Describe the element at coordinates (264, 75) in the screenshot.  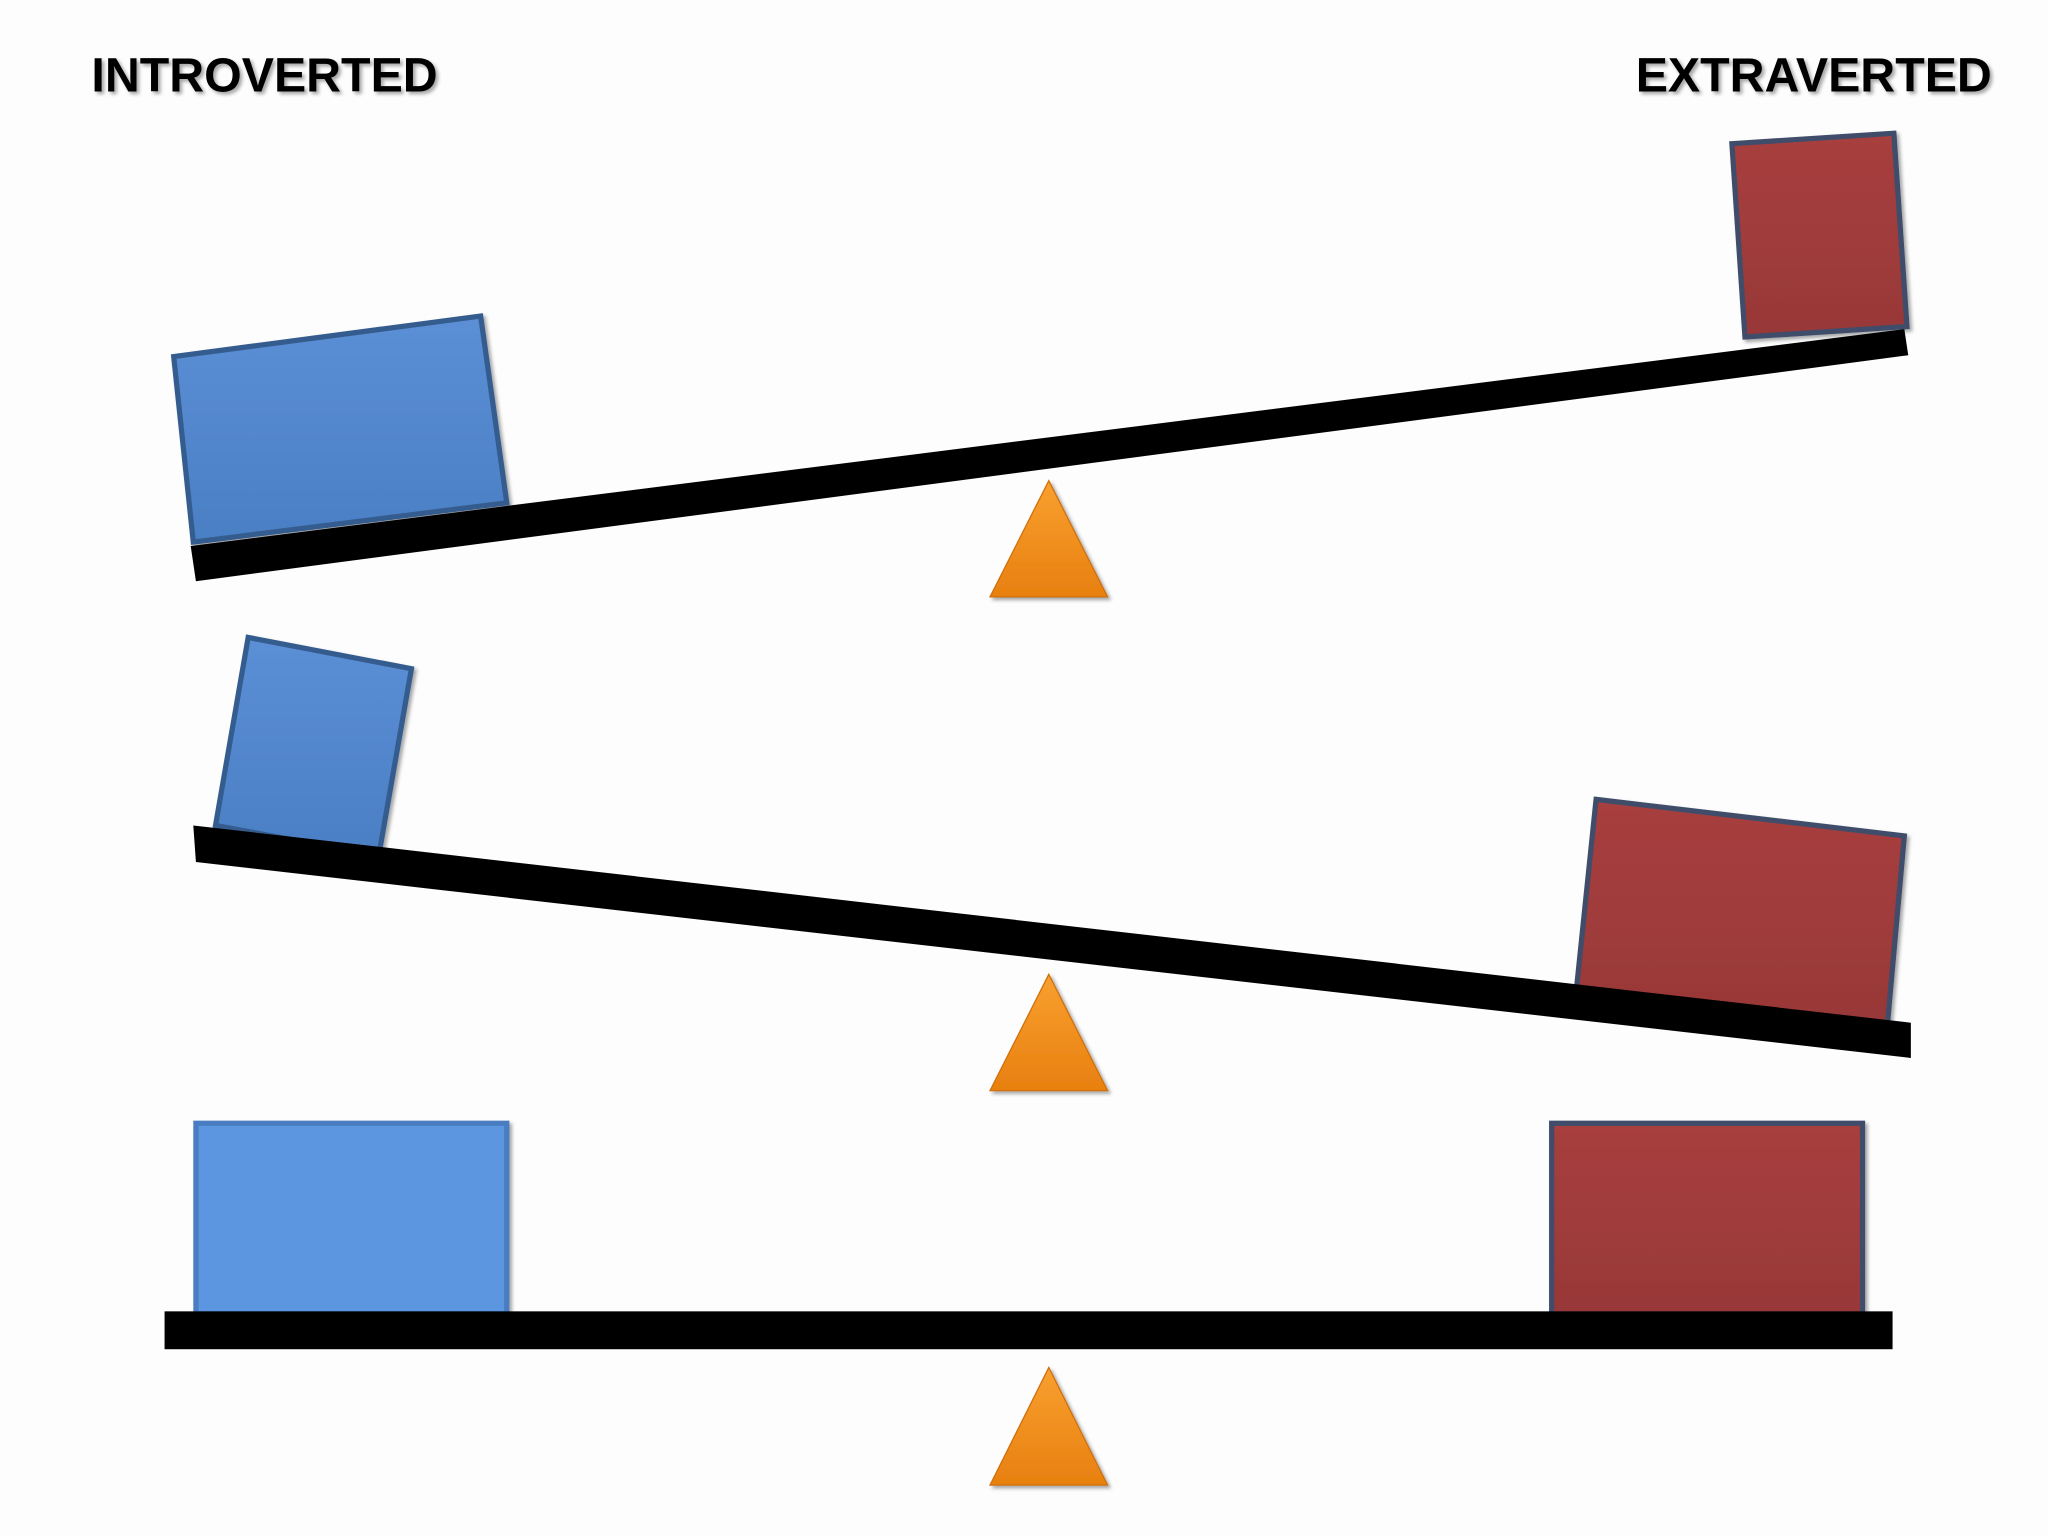
I see `left-label: INTROVERTED` at that location.